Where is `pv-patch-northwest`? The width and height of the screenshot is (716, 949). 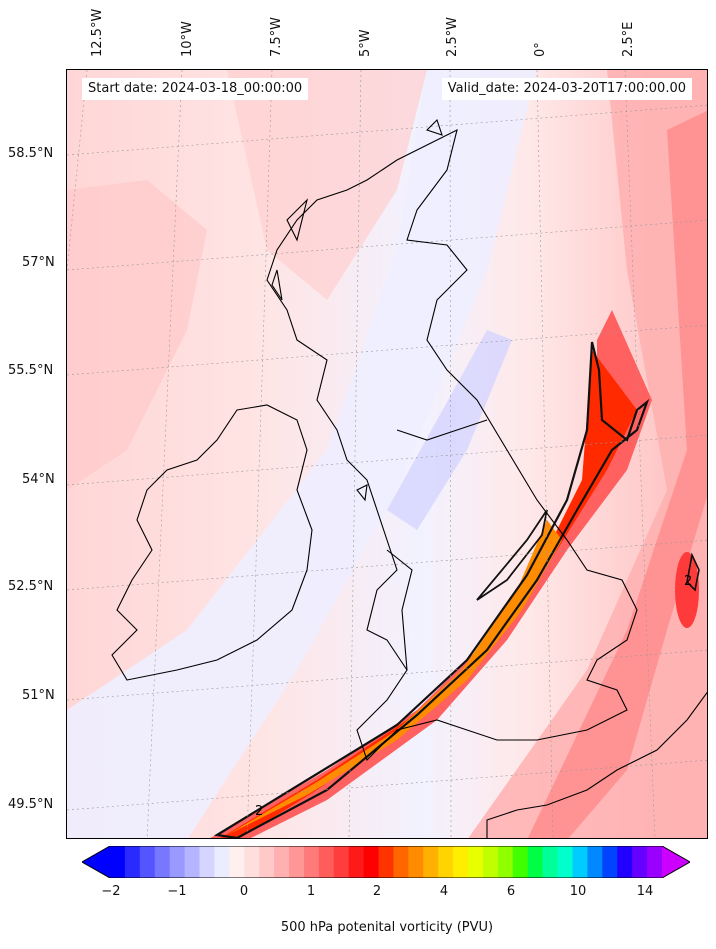 pv-patch-northwest is located at coordinates (327, 185).